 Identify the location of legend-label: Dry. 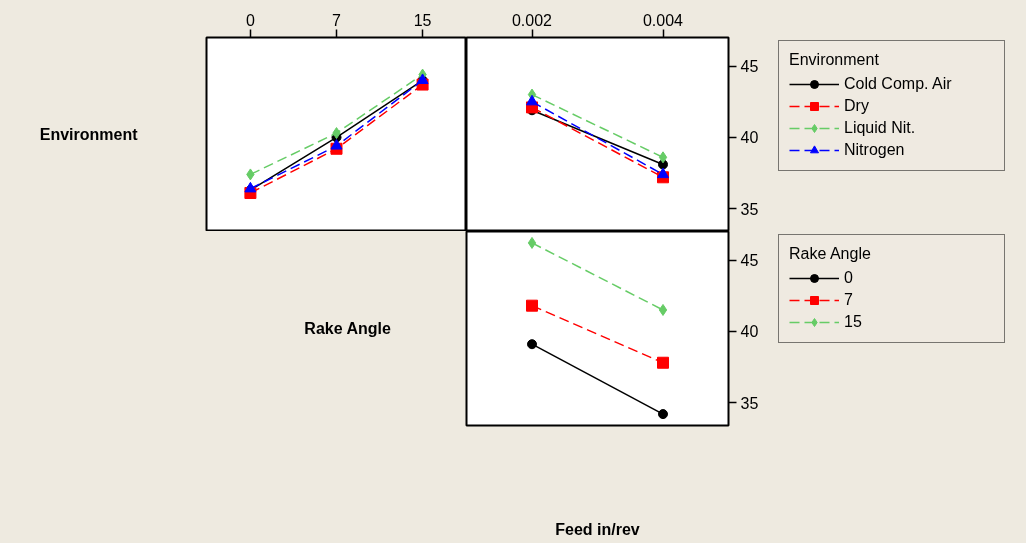
(857, 106).